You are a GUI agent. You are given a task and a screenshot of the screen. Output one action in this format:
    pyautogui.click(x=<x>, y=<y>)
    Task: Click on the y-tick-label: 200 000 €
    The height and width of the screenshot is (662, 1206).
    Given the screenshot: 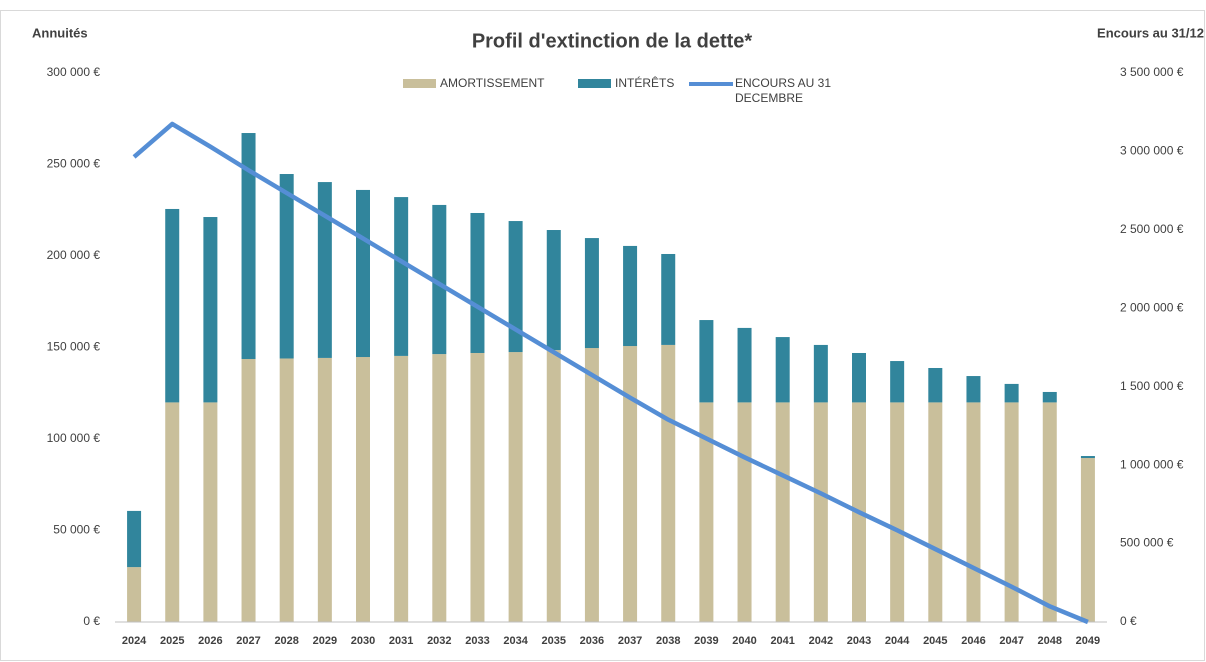 What is the action you would take?
    pyautogui.click(x=74, y=255)
    